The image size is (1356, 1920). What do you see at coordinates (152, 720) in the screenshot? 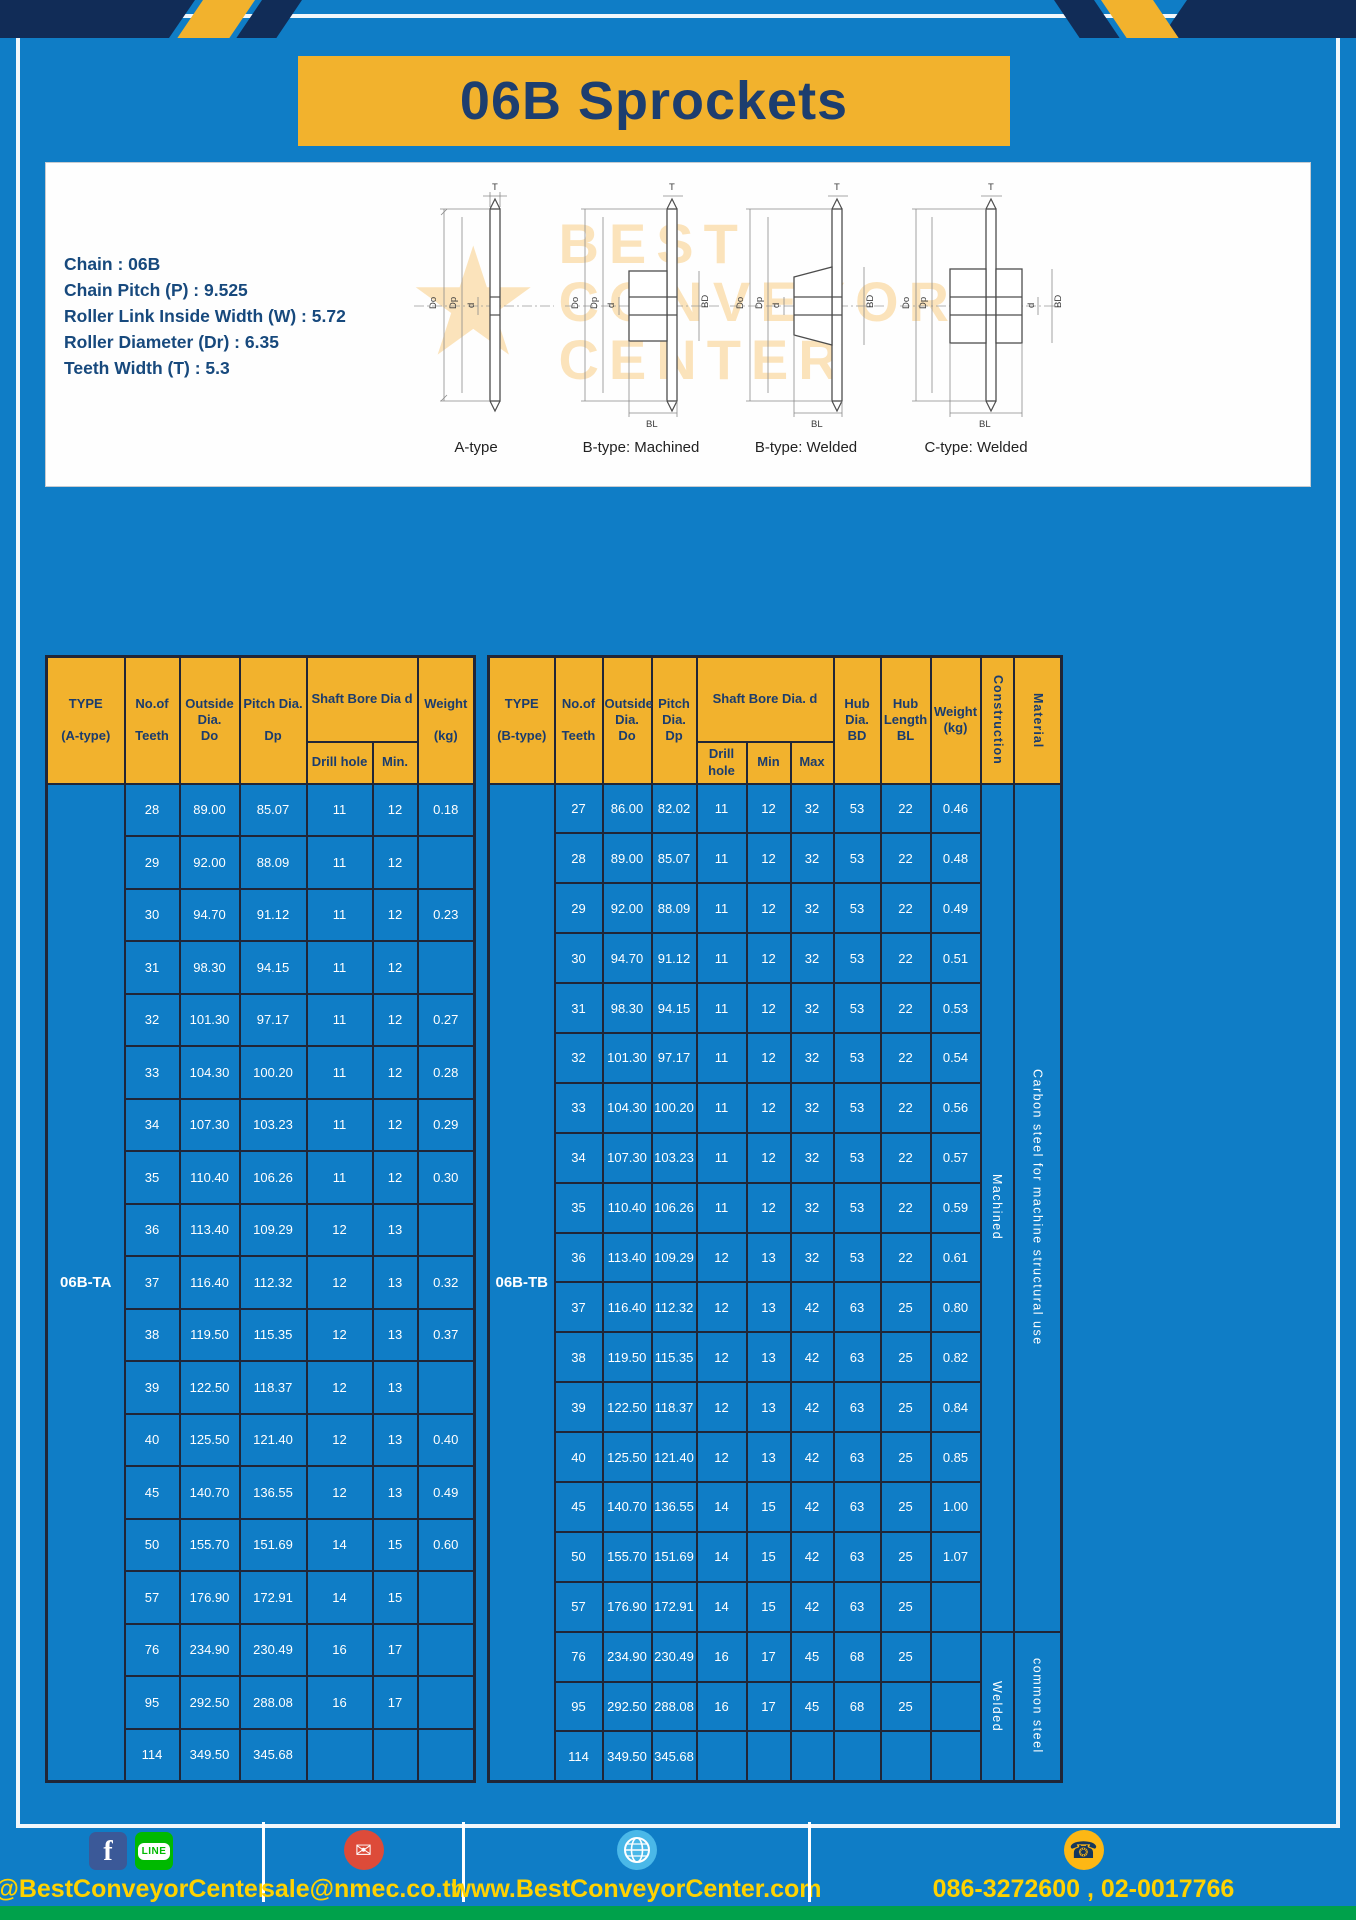
I see `header-teeth: No.of Teeth` at bounding box center [152, 720].